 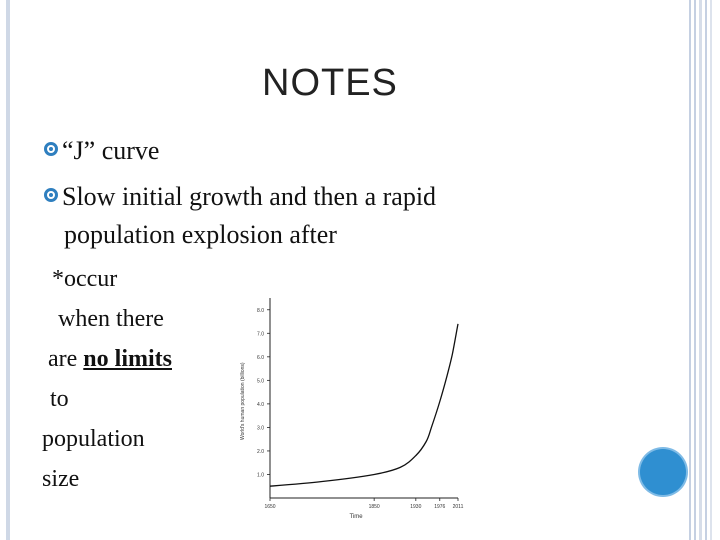 I want to click on bullet-item: “J” curve, so click(x=101, y=151).